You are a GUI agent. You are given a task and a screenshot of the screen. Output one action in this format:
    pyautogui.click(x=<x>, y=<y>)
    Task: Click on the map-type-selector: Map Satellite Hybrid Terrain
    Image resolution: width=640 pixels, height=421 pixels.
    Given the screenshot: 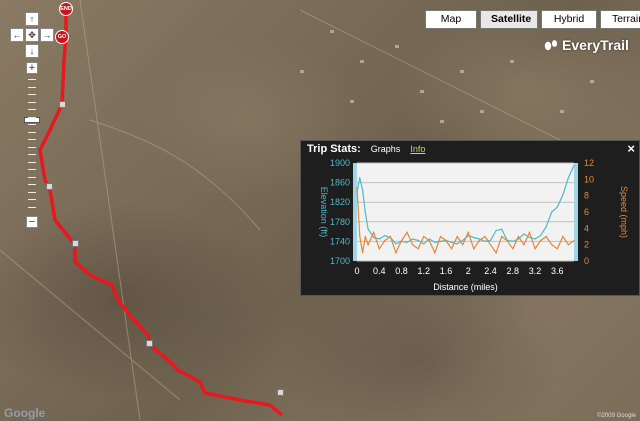 What is the action you would take?
    pyautogui.click(x=532, y=19)
    